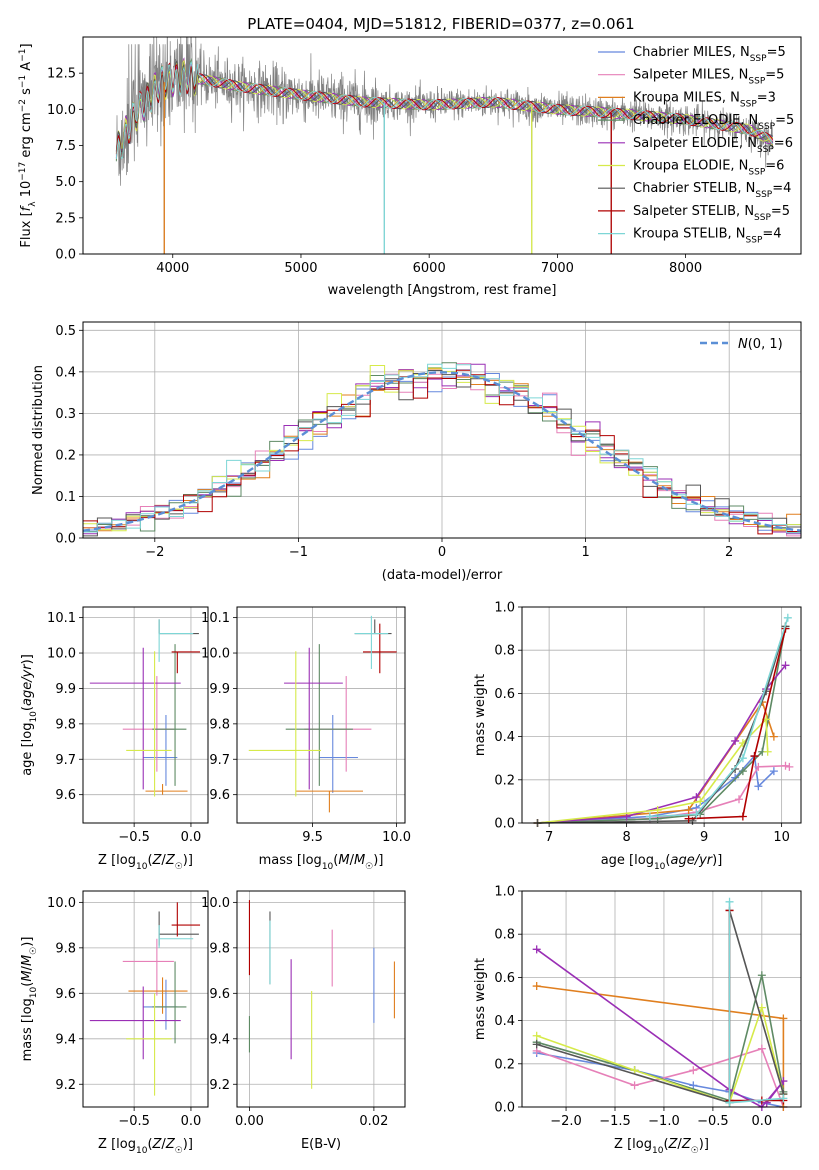 This screenshot has width=819, height=1170. Describe the element at coordinates (504, 737) in the screenshot. I see `y-tick-label: 0.4` at that location.